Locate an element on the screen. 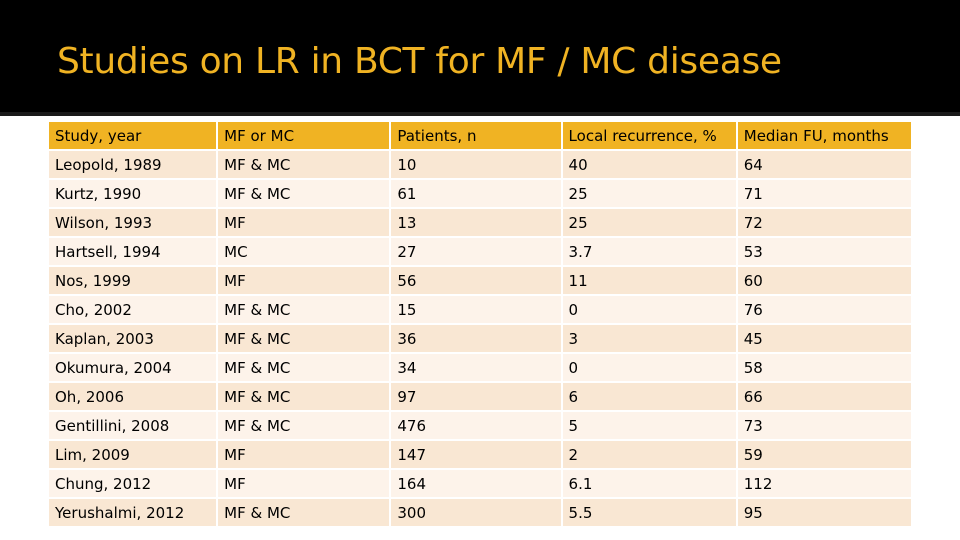 Image resolution: width=960 pixels, height=540 pixels. cell-median-fu: 45 is located at coordinates (824, 338).